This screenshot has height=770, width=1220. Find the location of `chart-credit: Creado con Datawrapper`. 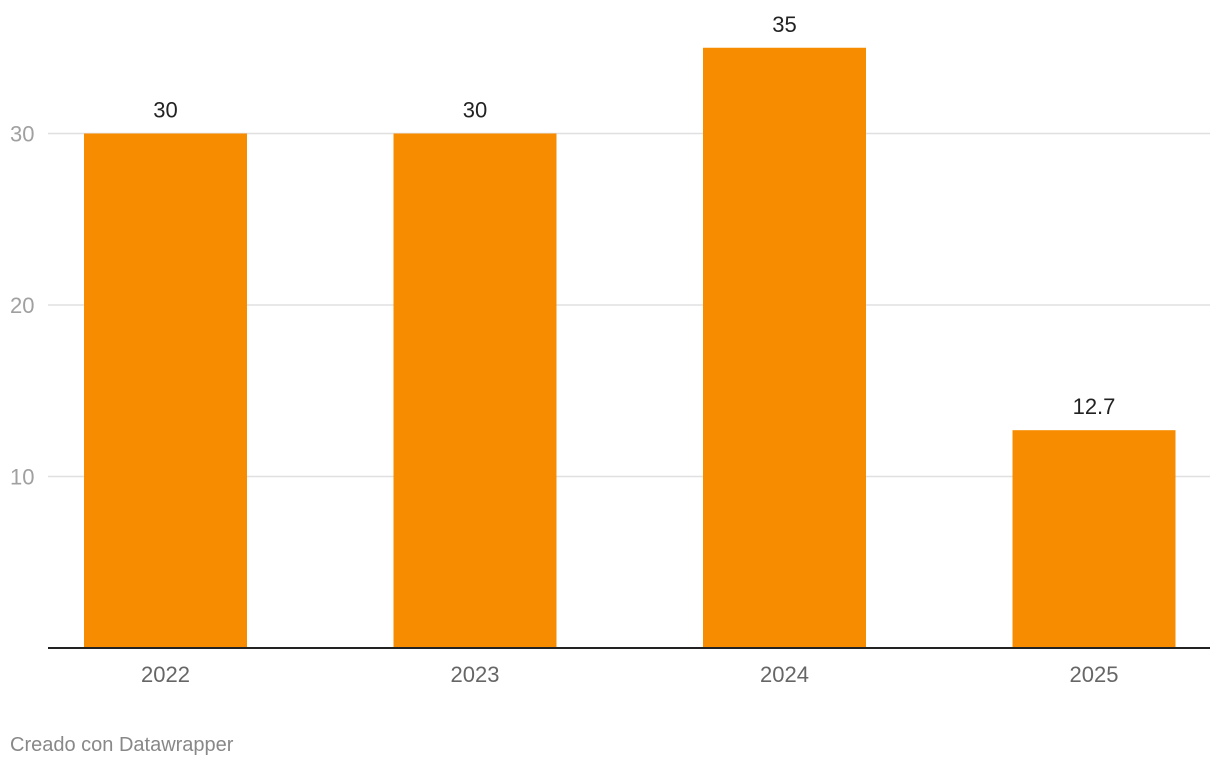

chart-credit: Creado con Datawrapper is located at coordinates (122, 745).